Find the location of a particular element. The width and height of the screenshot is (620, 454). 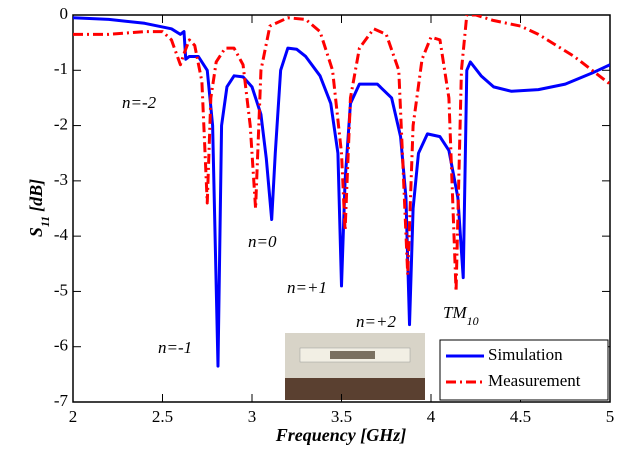

x-tick-label: 4 is located at coordinates (431, 416).